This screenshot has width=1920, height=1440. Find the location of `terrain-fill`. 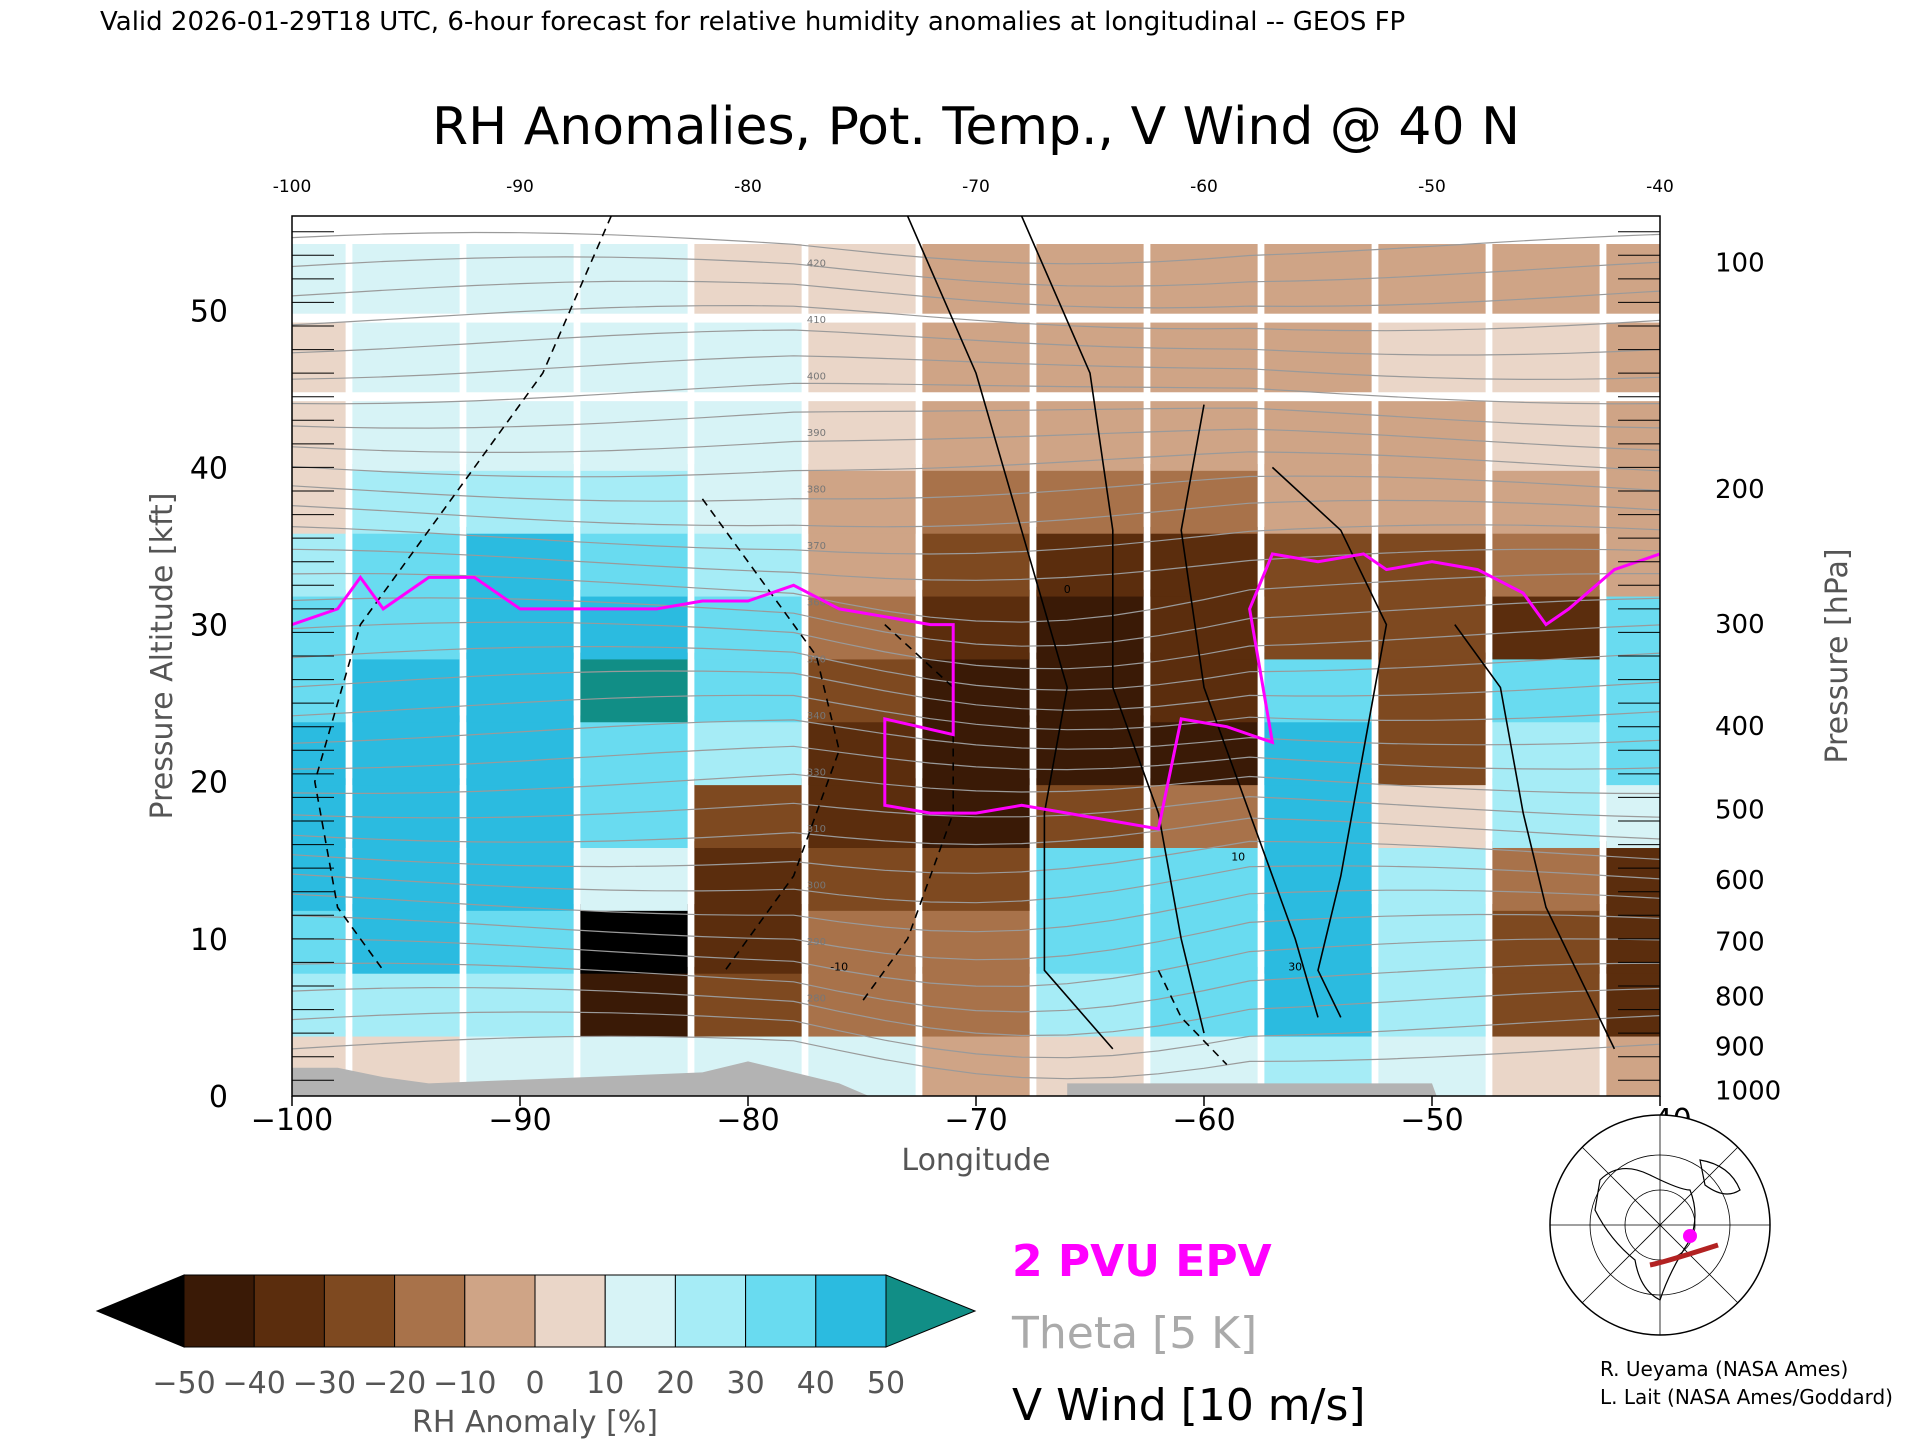

terrain-fill is located at coordinates (864, 1078).